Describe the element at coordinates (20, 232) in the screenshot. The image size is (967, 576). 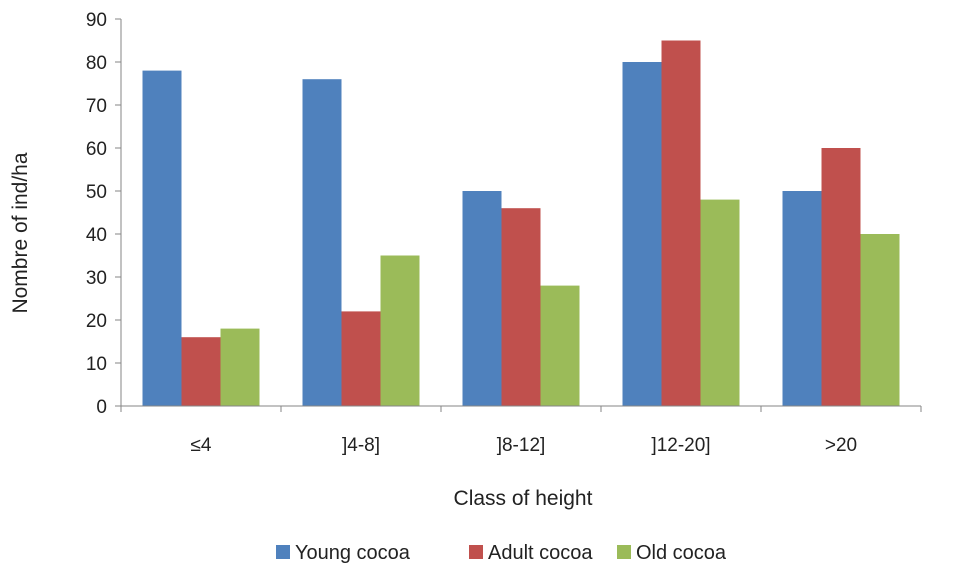
I see `y-axis-title: Nombre of ind/ha` at that location.